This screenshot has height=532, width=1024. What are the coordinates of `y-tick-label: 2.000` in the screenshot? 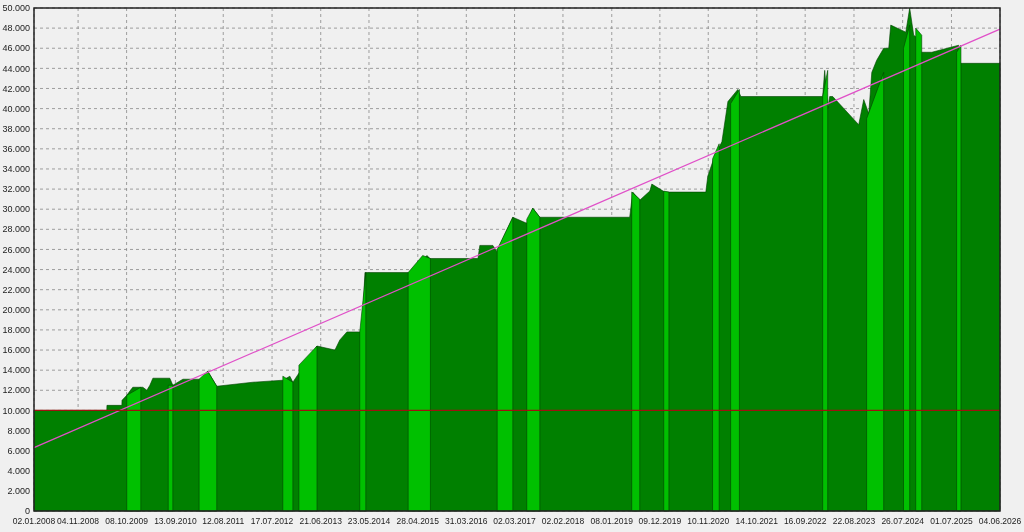 It's located at (18, 491).